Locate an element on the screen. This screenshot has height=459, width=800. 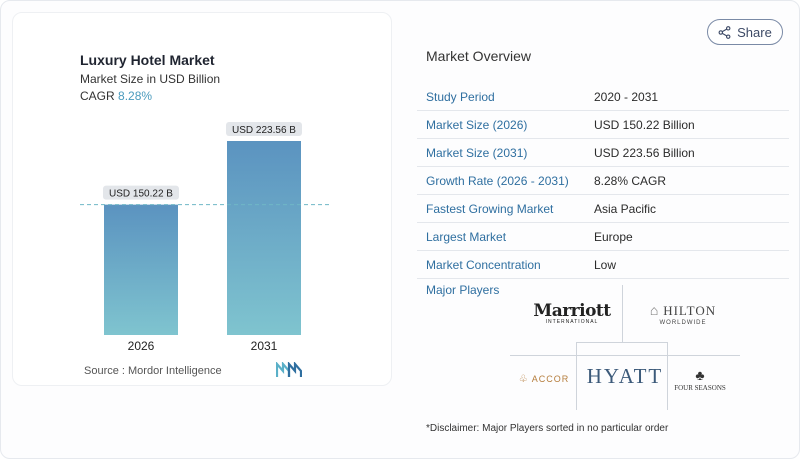
category-label: 2031 is located at coordinates (264, 346).